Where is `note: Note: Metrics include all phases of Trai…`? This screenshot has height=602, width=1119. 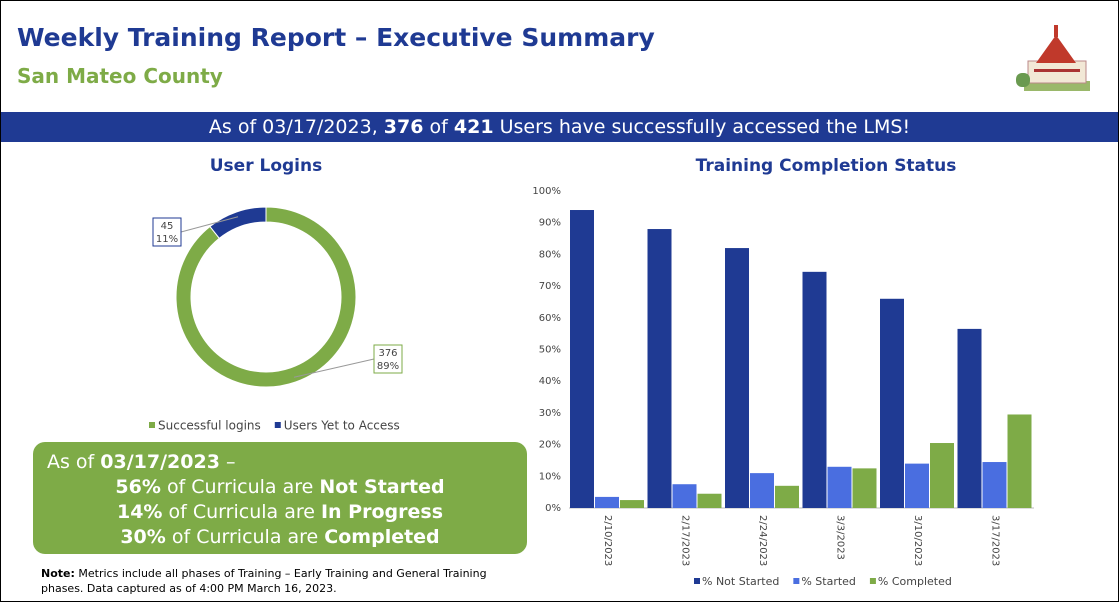
note: Note: Metrics include all phases of Trai… is located at coordinates (281, 581).